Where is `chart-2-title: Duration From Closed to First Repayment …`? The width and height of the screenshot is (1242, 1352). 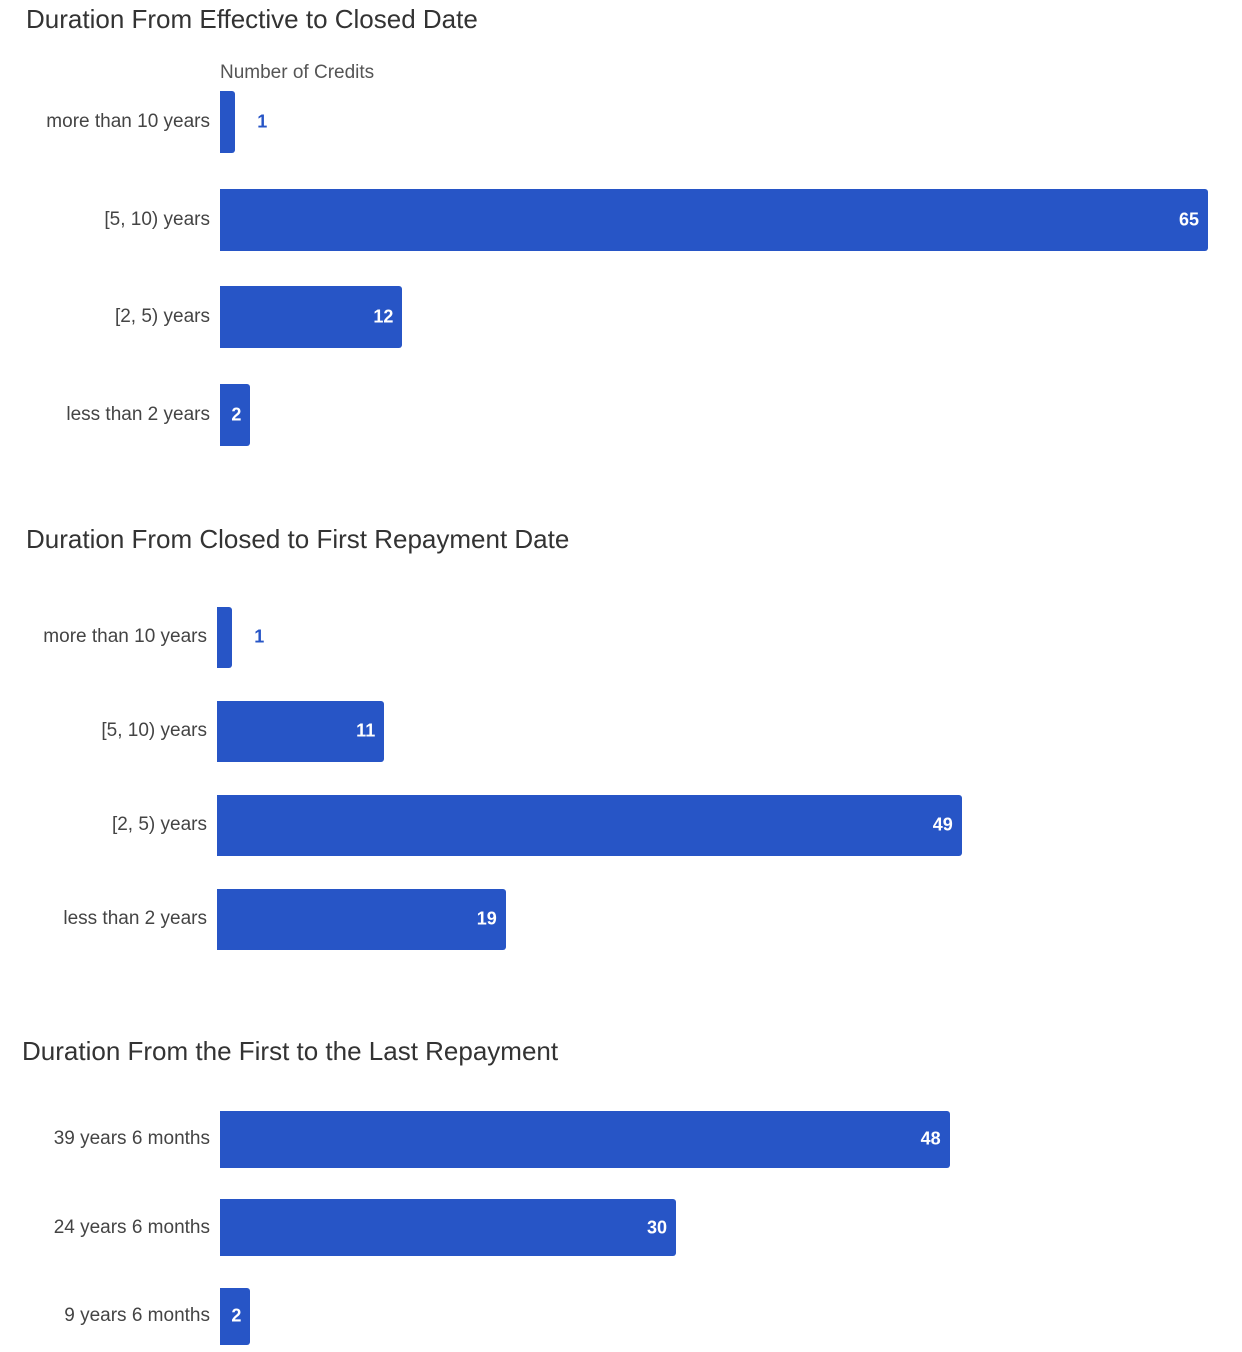
chart-2-title: Duration From Closed to First Repayment … is located at coordinates (298, 539).